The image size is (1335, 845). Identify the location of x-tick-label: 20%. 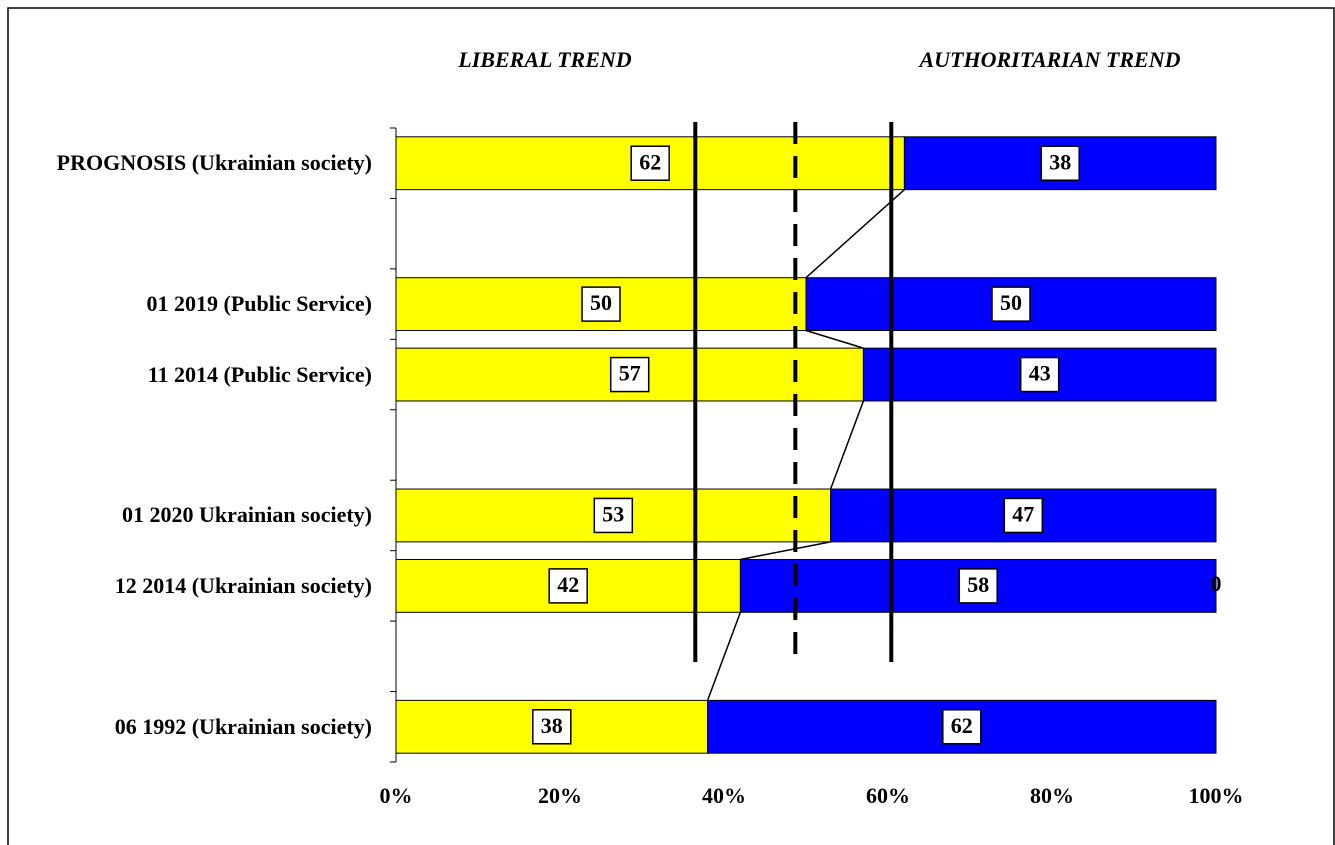
(560, 795).